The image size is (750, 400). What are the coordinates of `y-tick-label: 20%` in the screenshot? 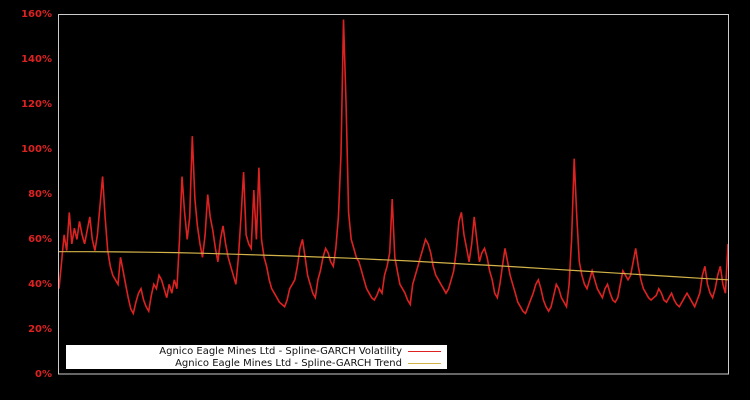 It's located at (40, 329).